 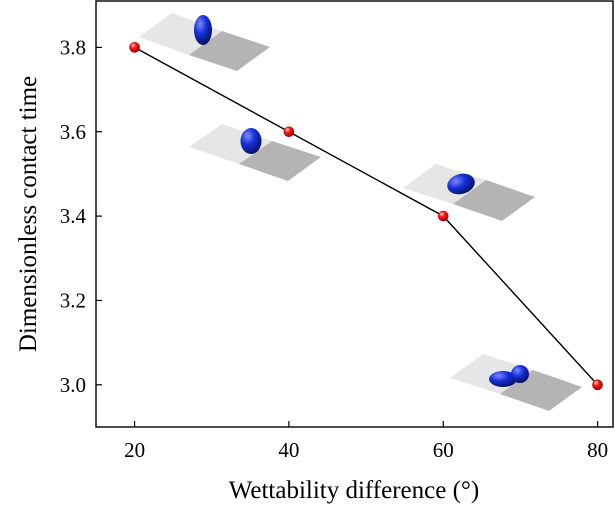 What do you see at coordinates (73, 385) in the screenshot?
I see `y-tick-label: 3.0` at bounding box center [73, 385].